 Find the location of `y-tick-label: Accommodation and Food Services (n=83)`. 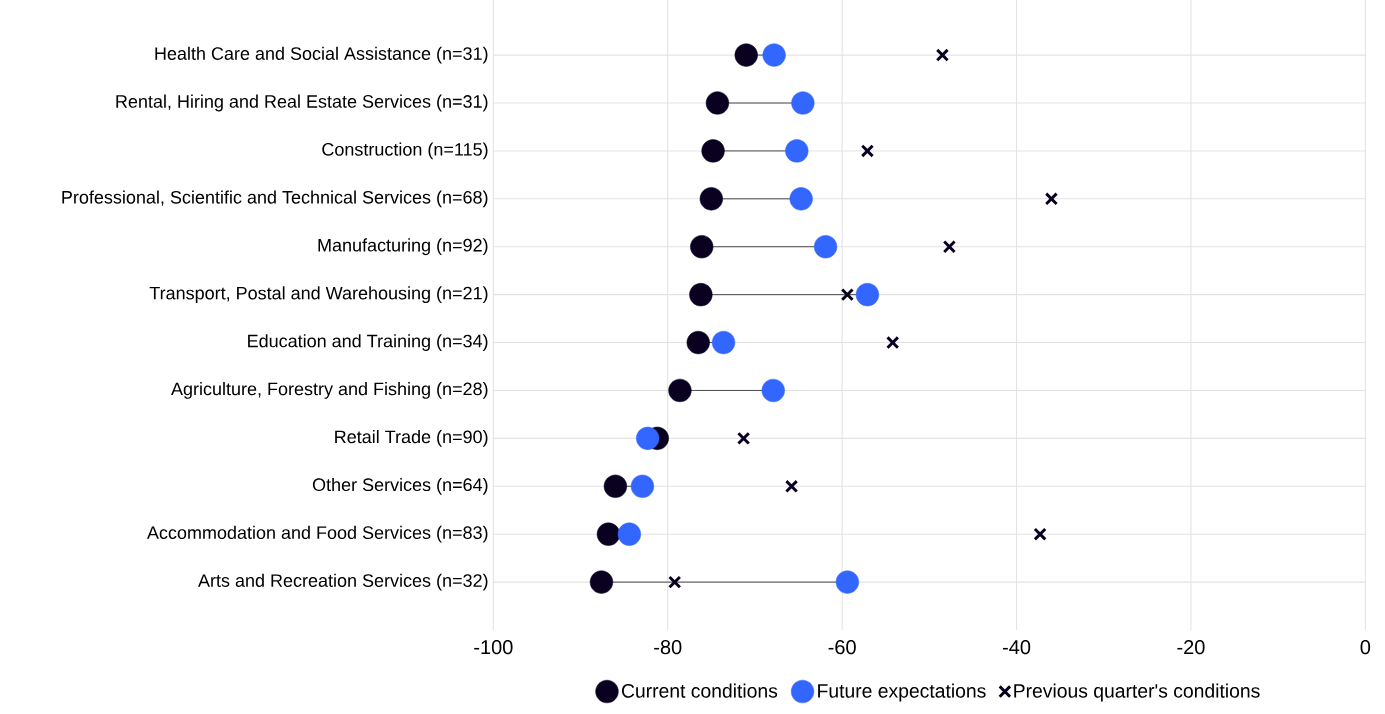

y-tick-label: Accommodation and Food Services (n=83) is located at coordinates (317, 534).